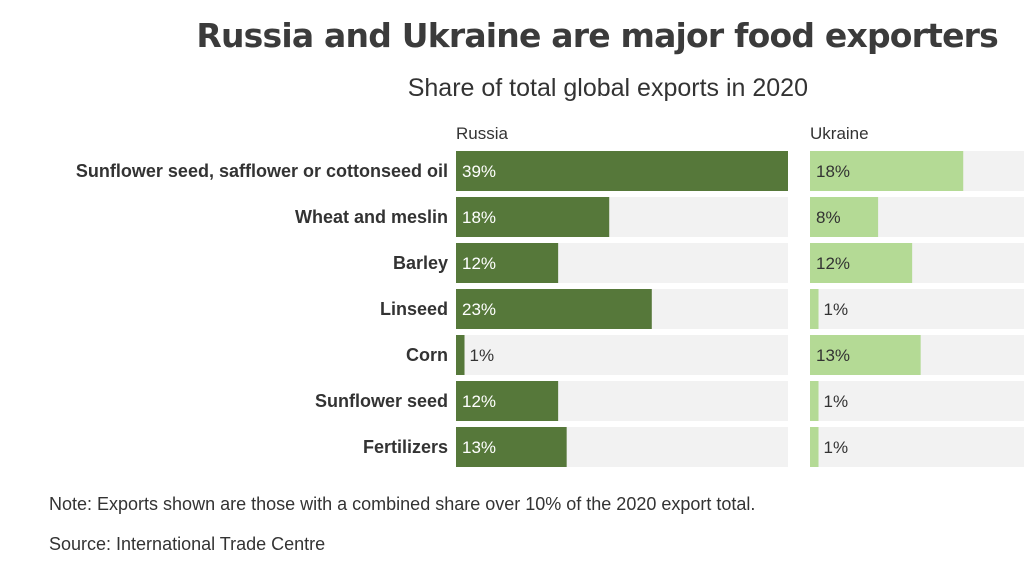 The width and height of the screenshot is (1024, 563). What do you see at coordinates (511, 447) in the screenshot?
I see `bar-russia-fertilizers` at bounding box center [511, 447].